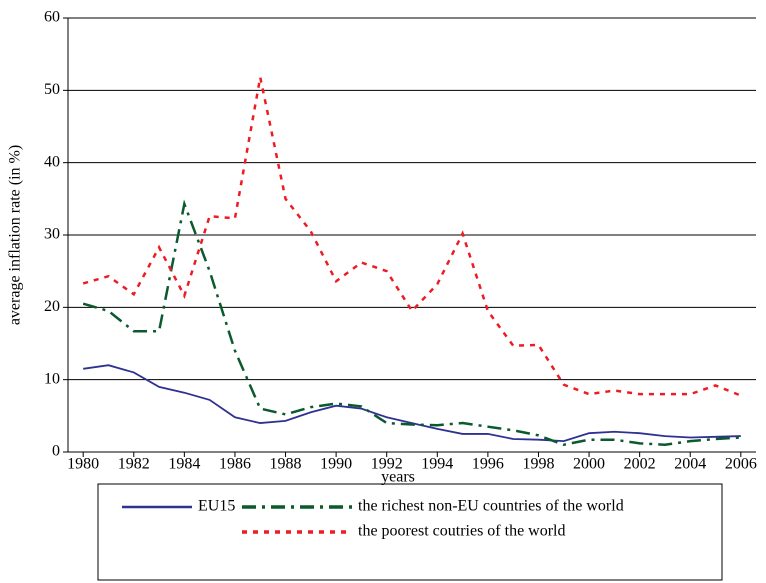  What do you see at coordinates (437, 464) in the screenshot?
I see `x-tick-label: 1994` at bounding box center [437, 464].